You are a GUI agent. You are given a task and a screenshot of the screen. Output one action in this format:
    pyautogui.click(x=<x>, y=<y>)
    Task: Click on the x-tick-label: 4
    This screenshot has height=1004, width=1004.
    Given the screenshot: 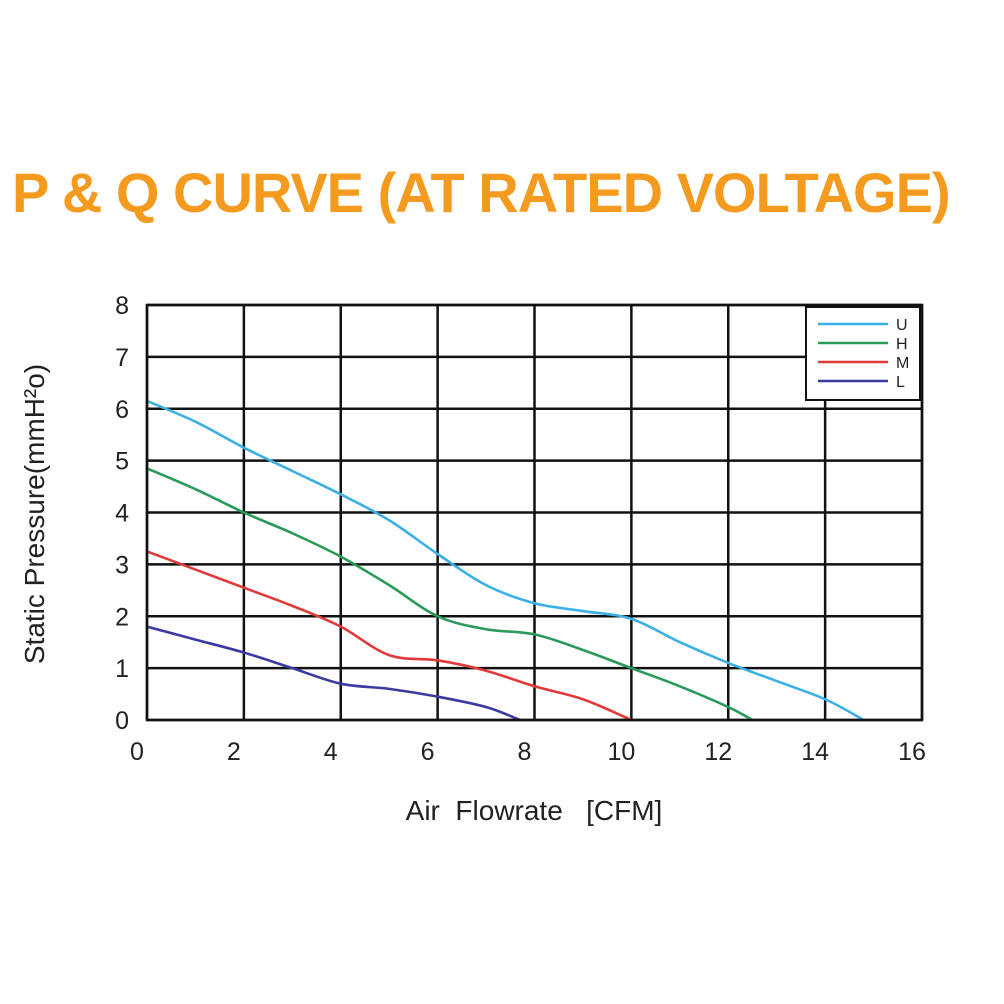 What is the action you would take?
    pyautogui.click(x=331, y=752)
    